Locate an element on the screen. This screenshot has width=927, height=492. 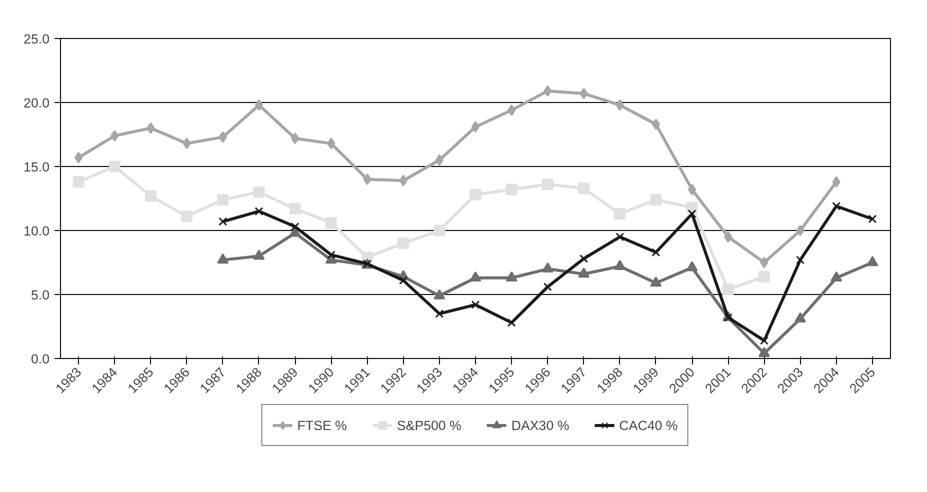
y-tick-label: 10.0 is located at coordinates (37, 231).